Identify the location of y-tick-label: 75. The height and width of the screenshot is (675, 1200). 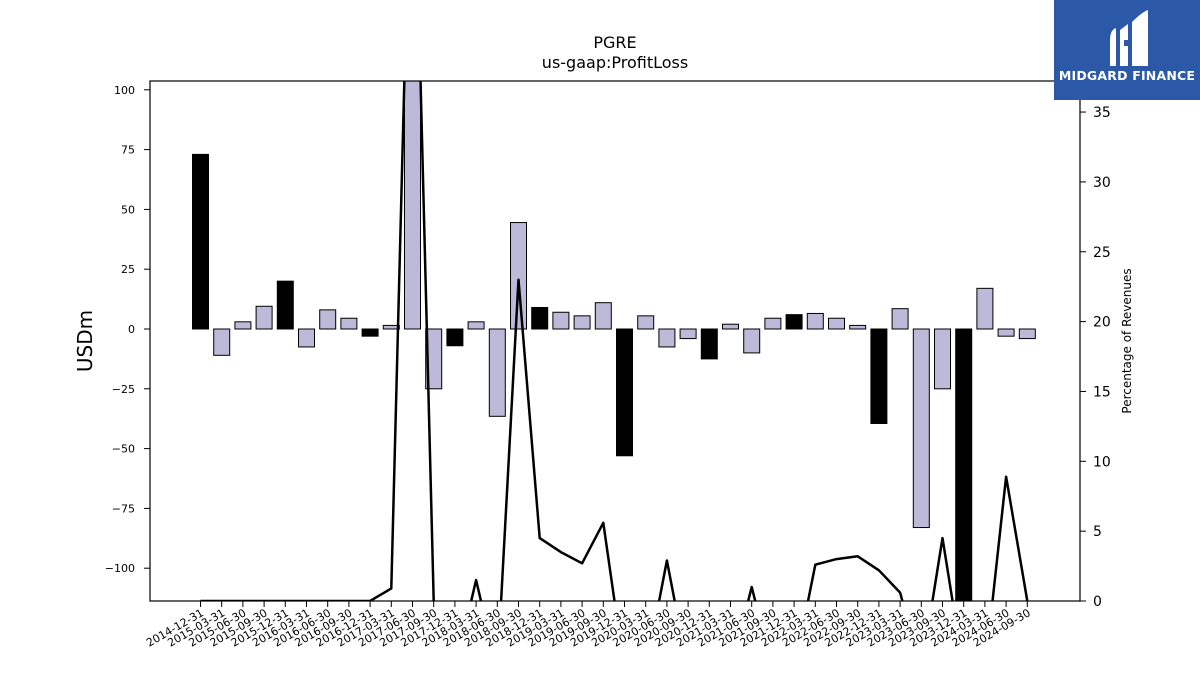
(128, 150).